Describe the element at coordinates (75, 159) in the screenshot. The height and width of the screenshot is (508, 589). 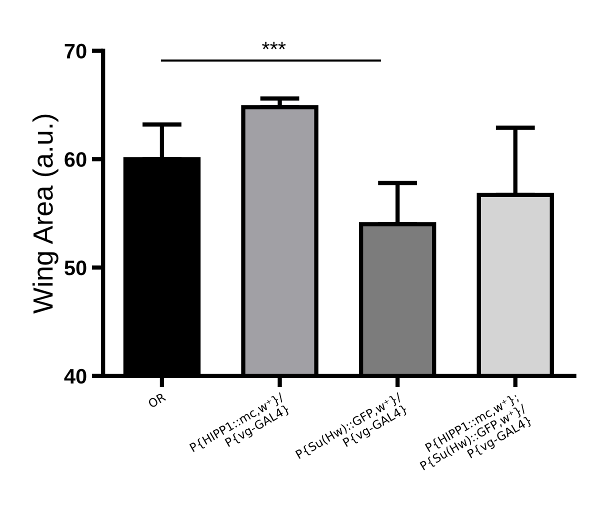
I see `y-tick-label: 60` at that location.